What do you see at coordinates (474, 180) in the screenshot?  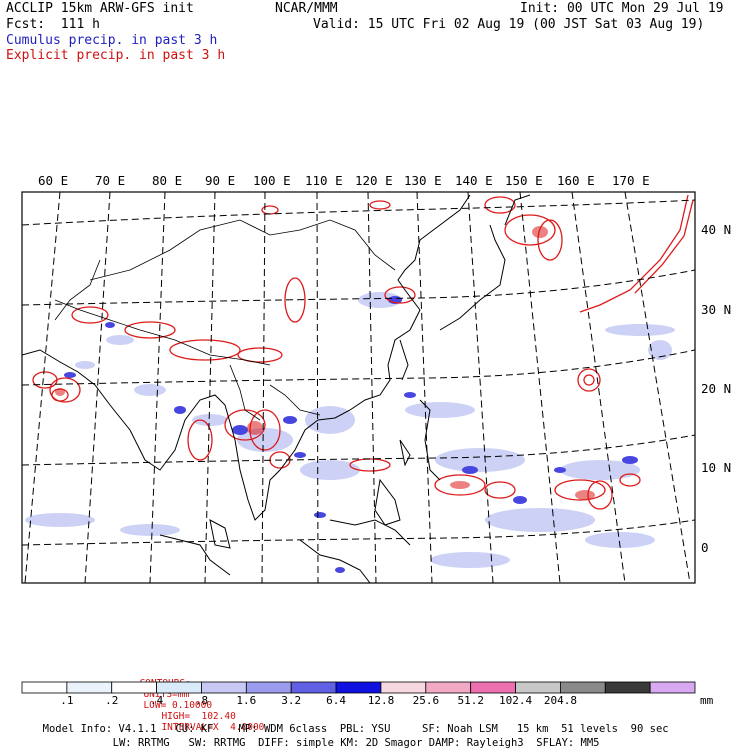 I see `lon-label: 140 E` at bounding box center [474, 180].